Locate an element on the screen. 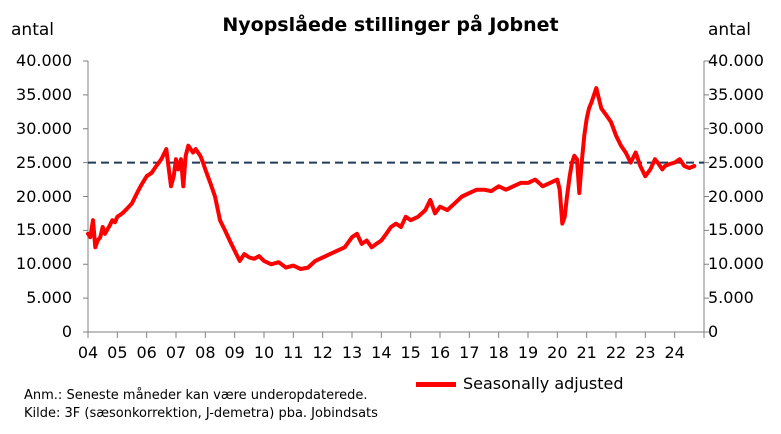 The height and width of the screenshot is (434, 781). legend-label: Seasonally adjusted is located at coordinates (543, 383).